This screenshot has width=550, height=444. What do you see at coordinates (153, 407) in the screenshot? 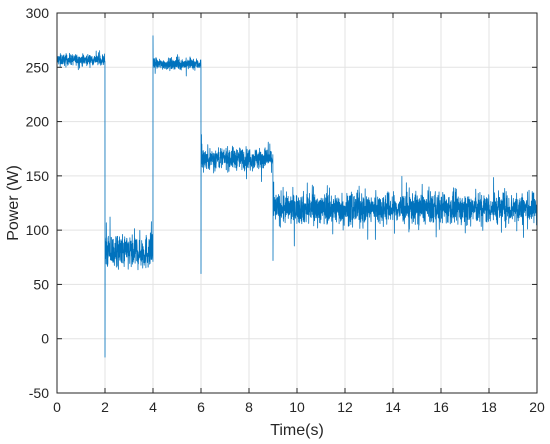
I see `x-tick-label: 4` at bounding box center [153, 407].